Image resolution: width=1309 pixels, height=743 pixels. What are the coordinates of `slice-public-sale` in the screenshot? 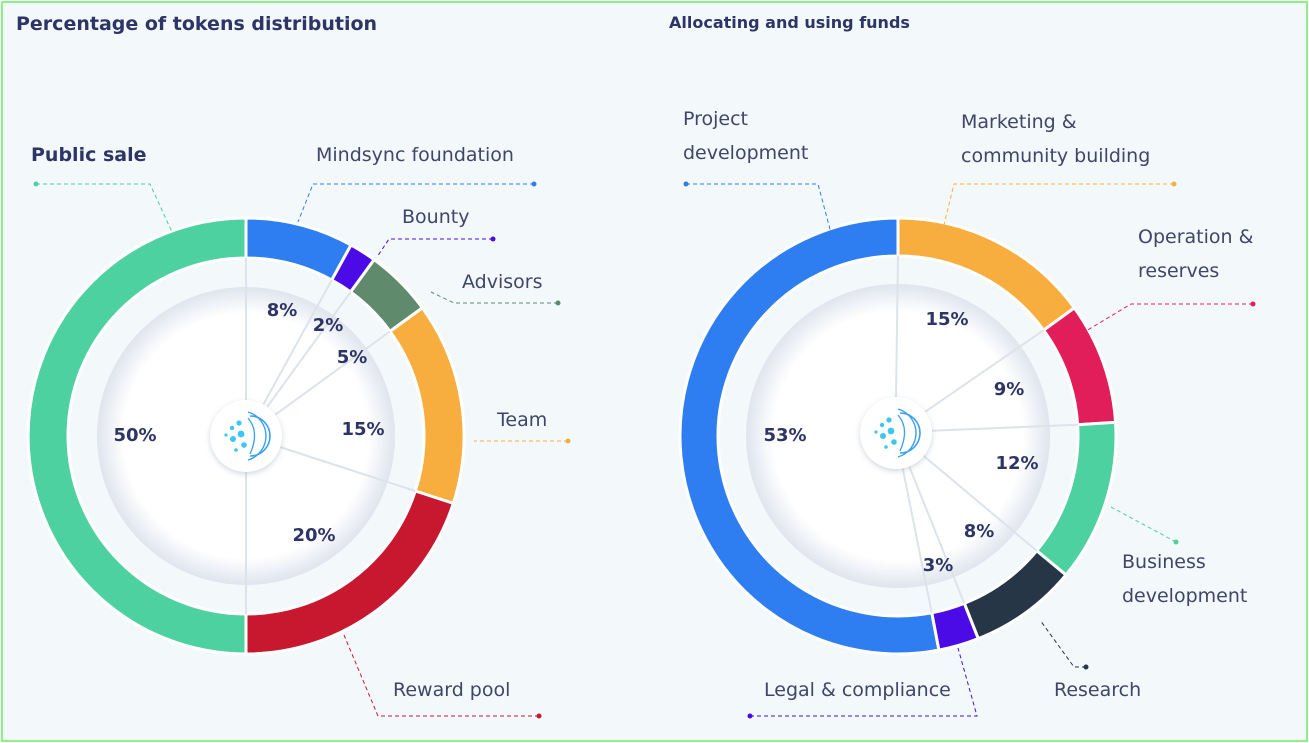 It's located at (137, 436).